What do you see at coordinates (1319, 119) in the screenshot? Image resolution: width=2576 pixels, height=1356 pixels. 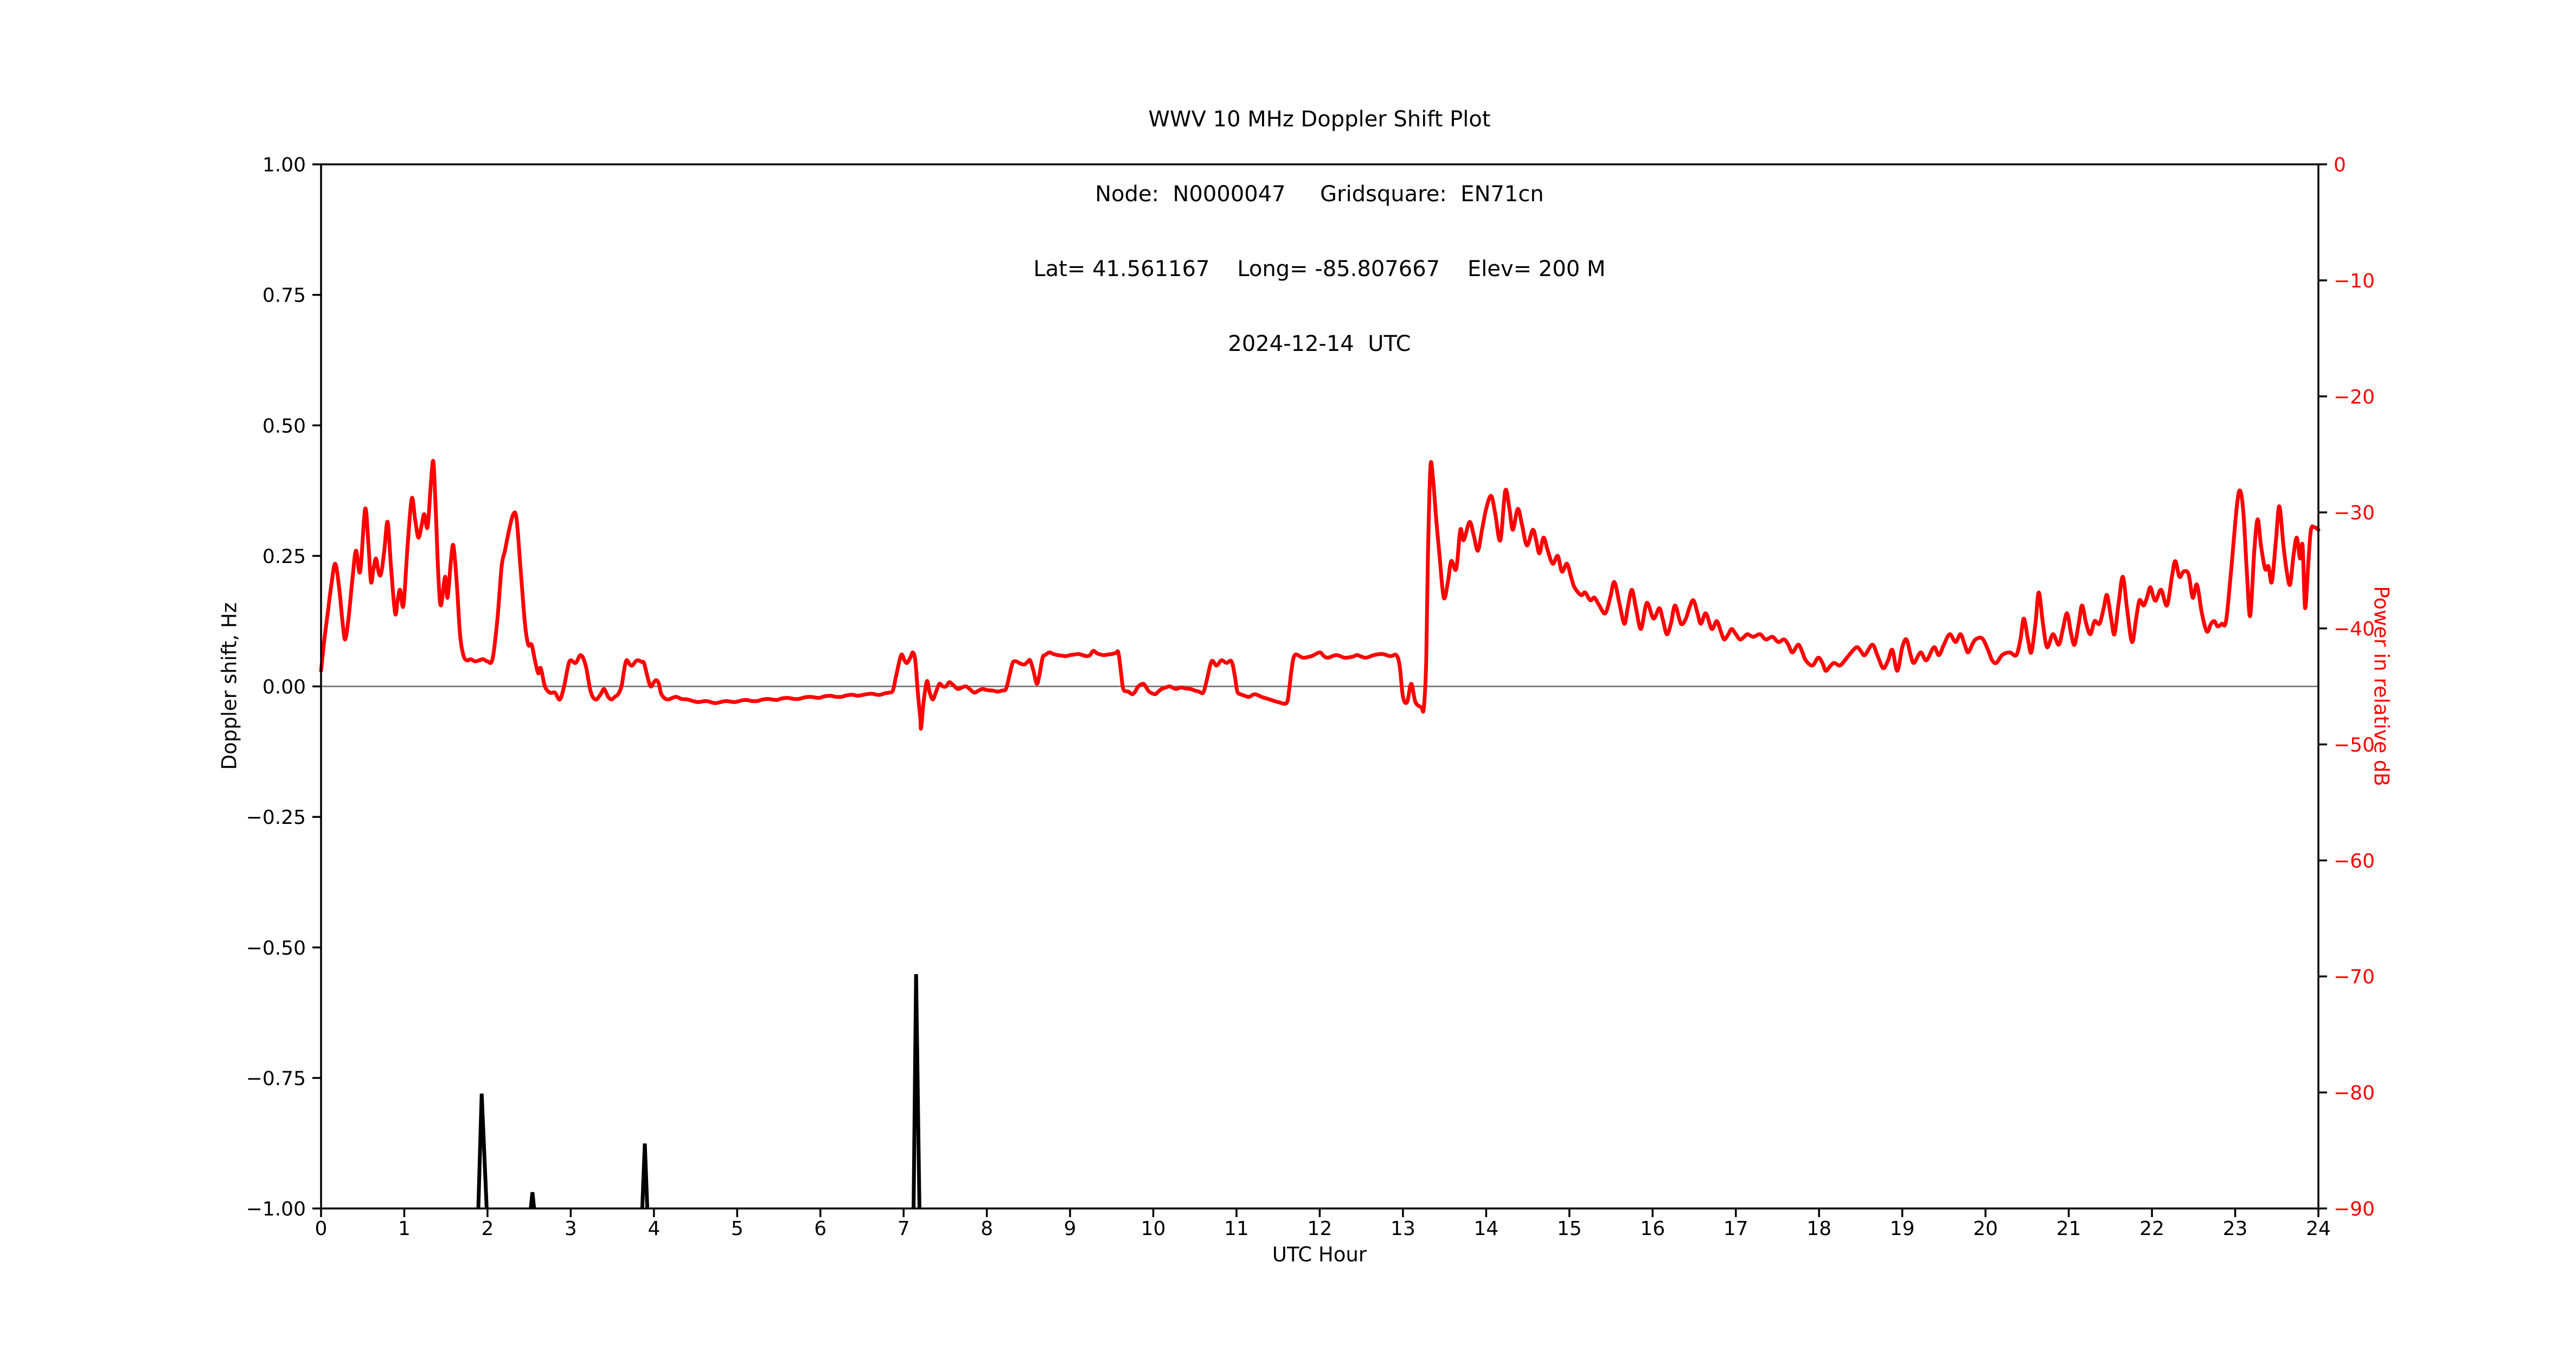 I see `chart-title: WWV 10 MHz Doppler Shift Plot` at bounding box center [1319, 119].